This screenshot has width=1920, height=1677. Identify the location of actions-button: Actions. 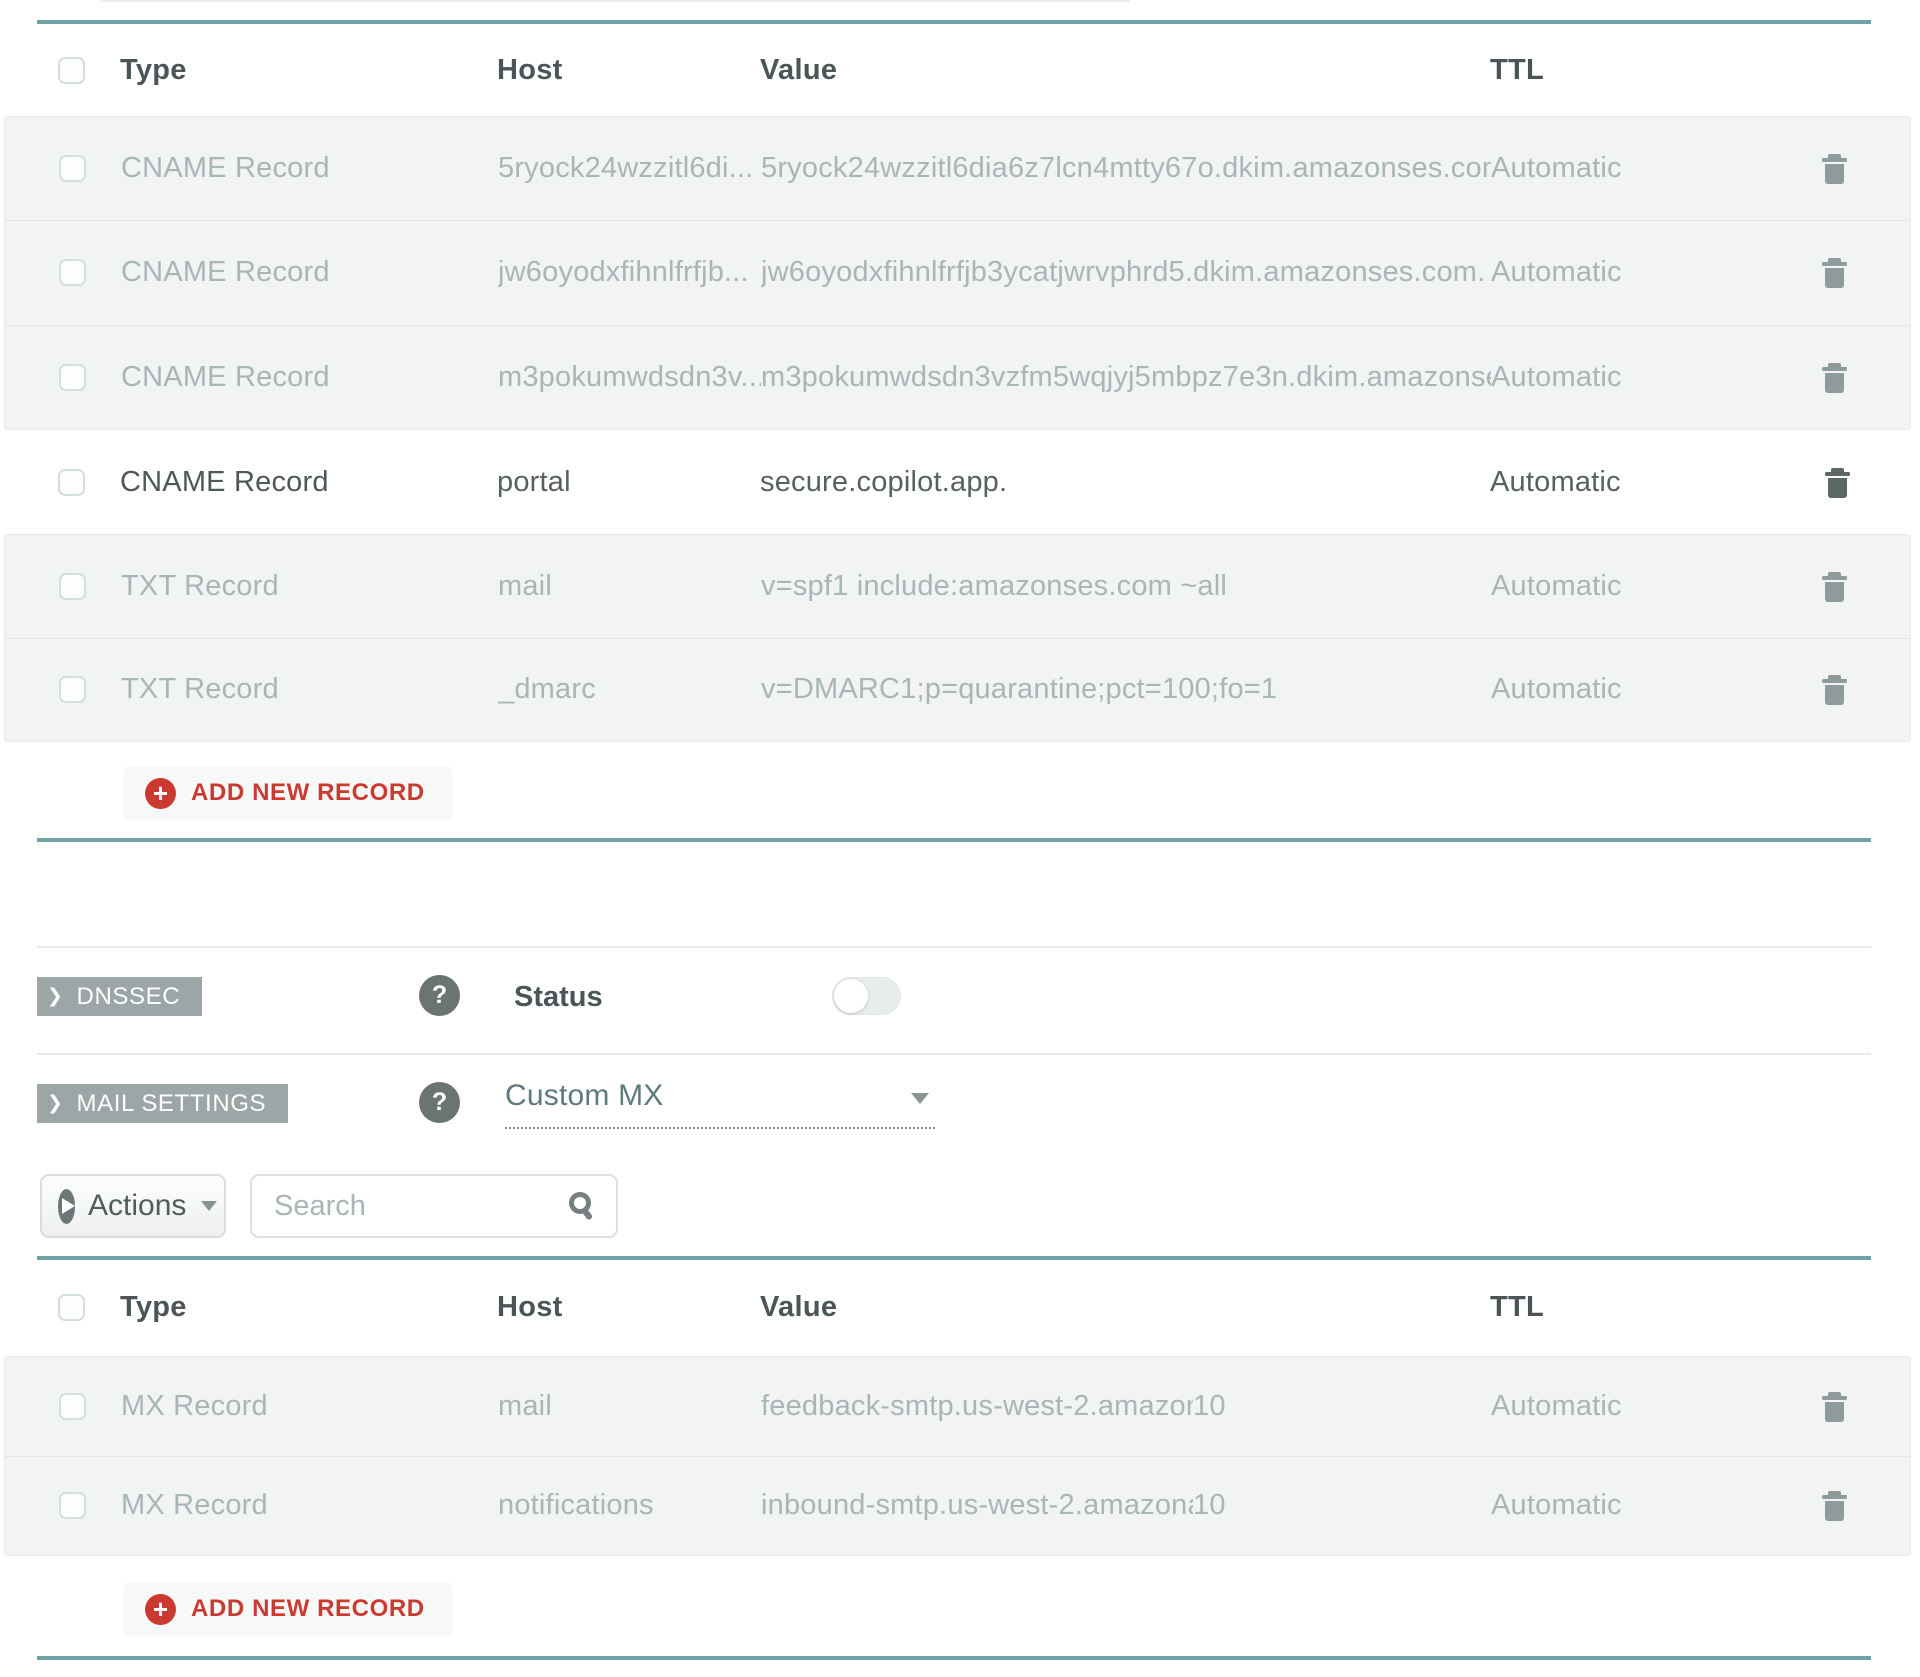
(133, 1206).